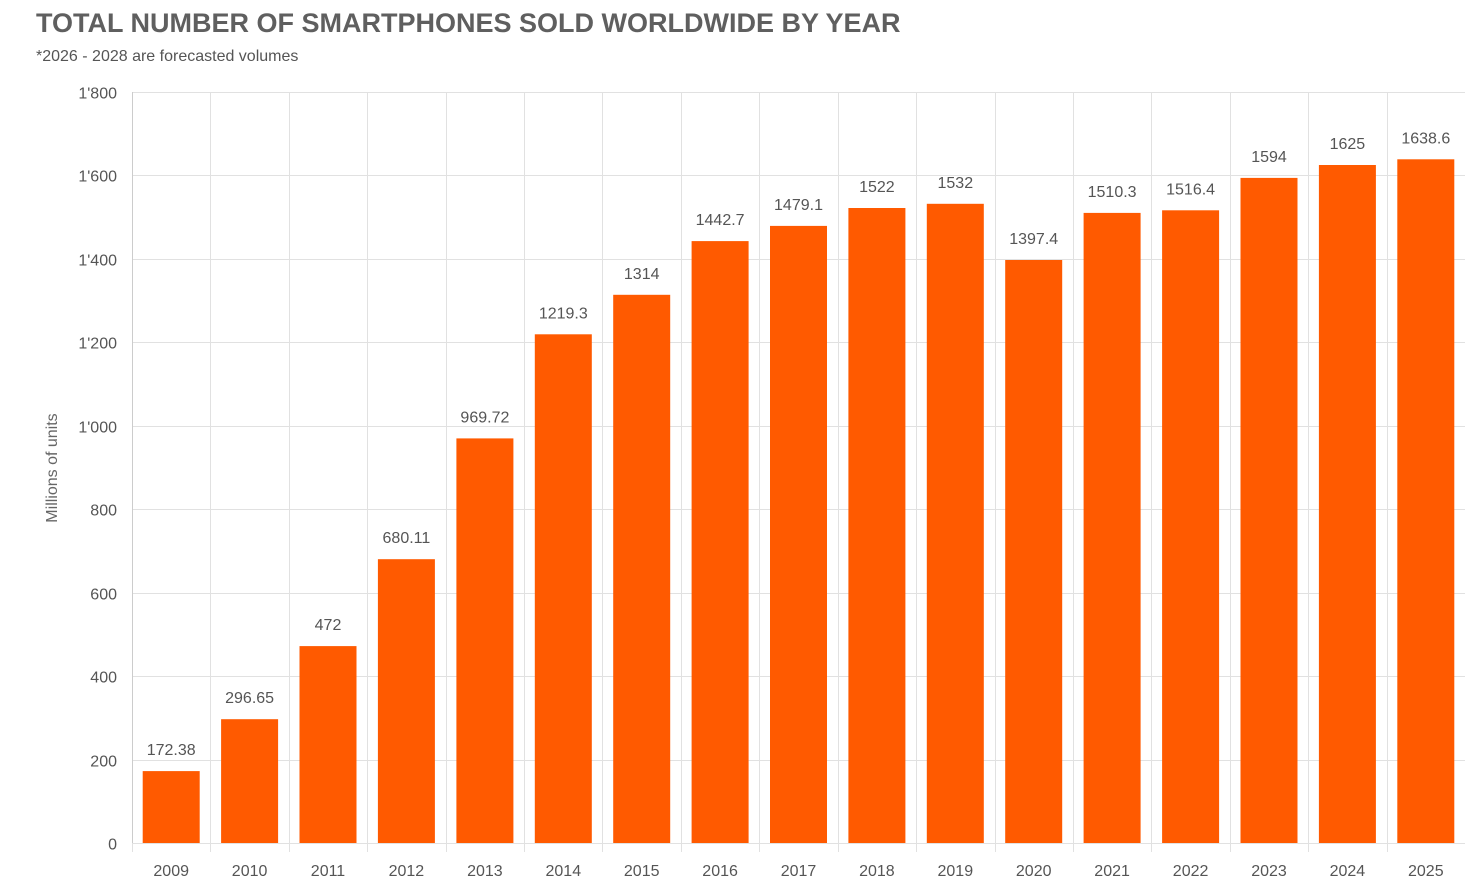 This screenshot has width=1465, height=893. What do you see at coordinates (1269, 157) in the screenshot?
I see `data-label-2023: 1594` at bounding box center [1269, 157].